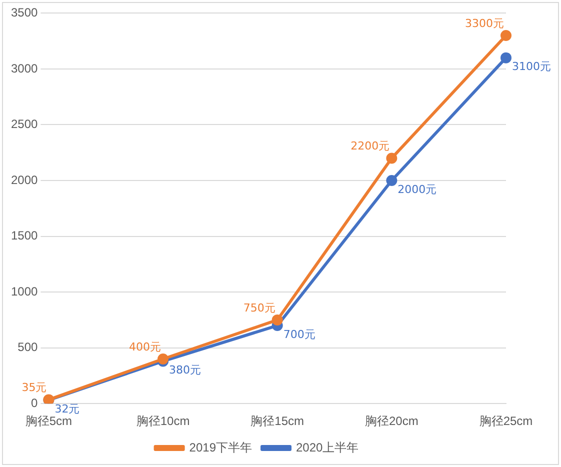  I want to click on data-label: 3100元, so click(531, 67).